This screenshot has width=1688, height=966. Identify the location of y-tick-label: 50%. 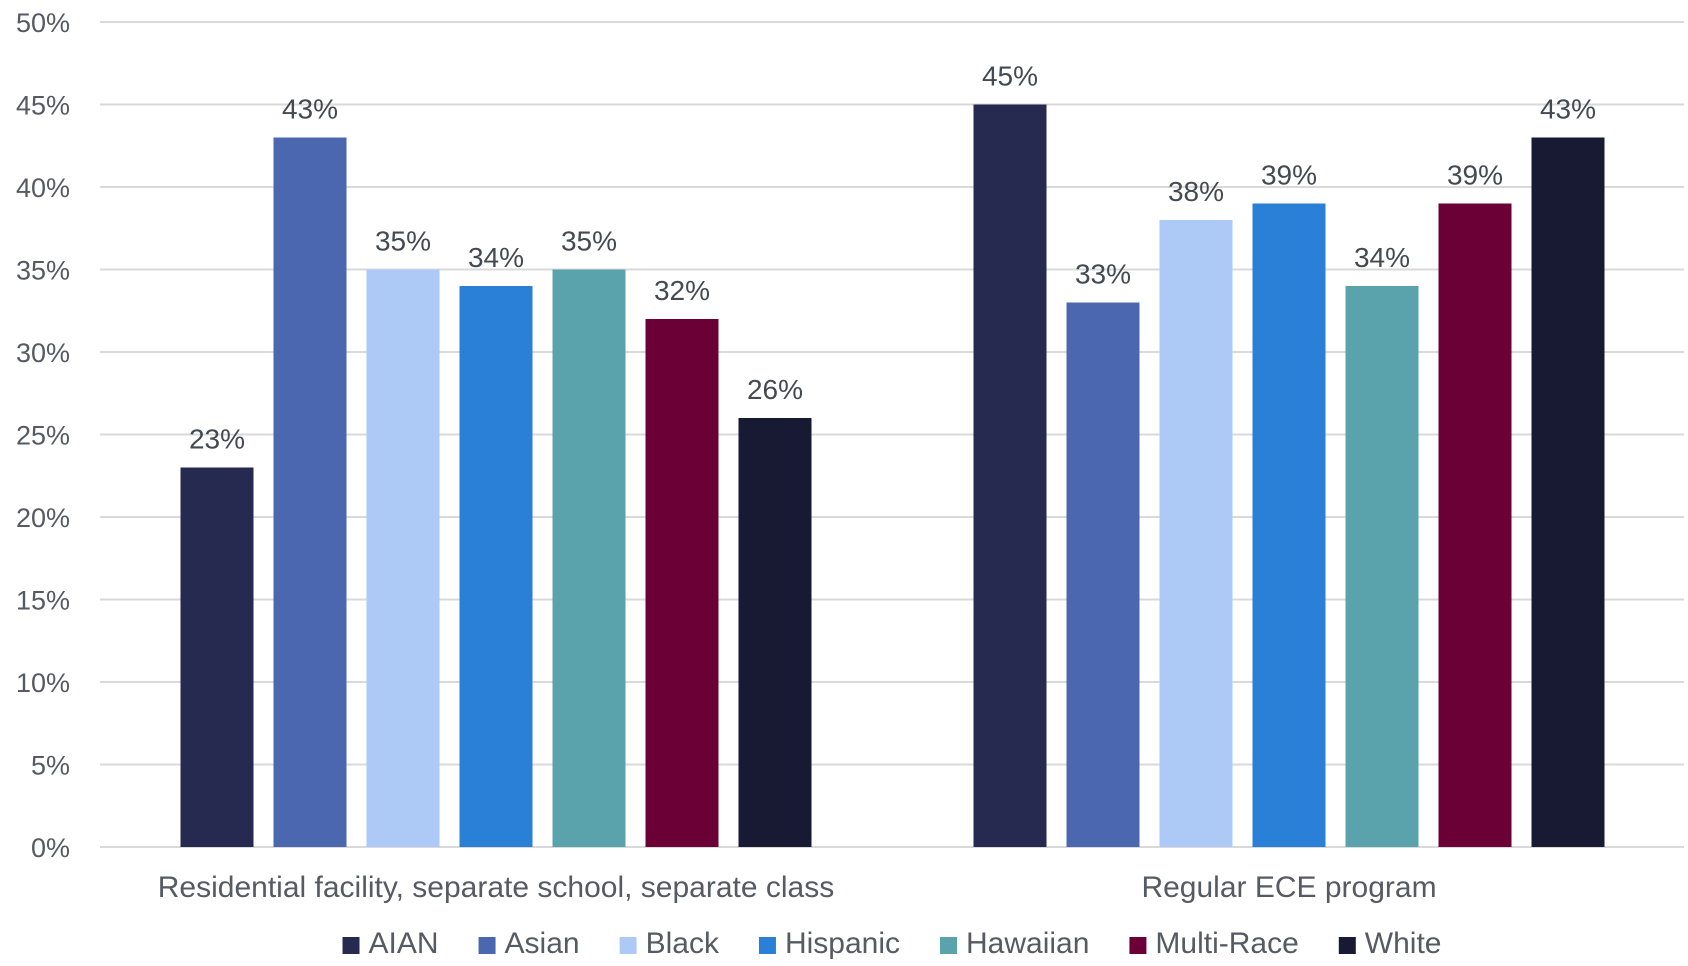
(43, 23).